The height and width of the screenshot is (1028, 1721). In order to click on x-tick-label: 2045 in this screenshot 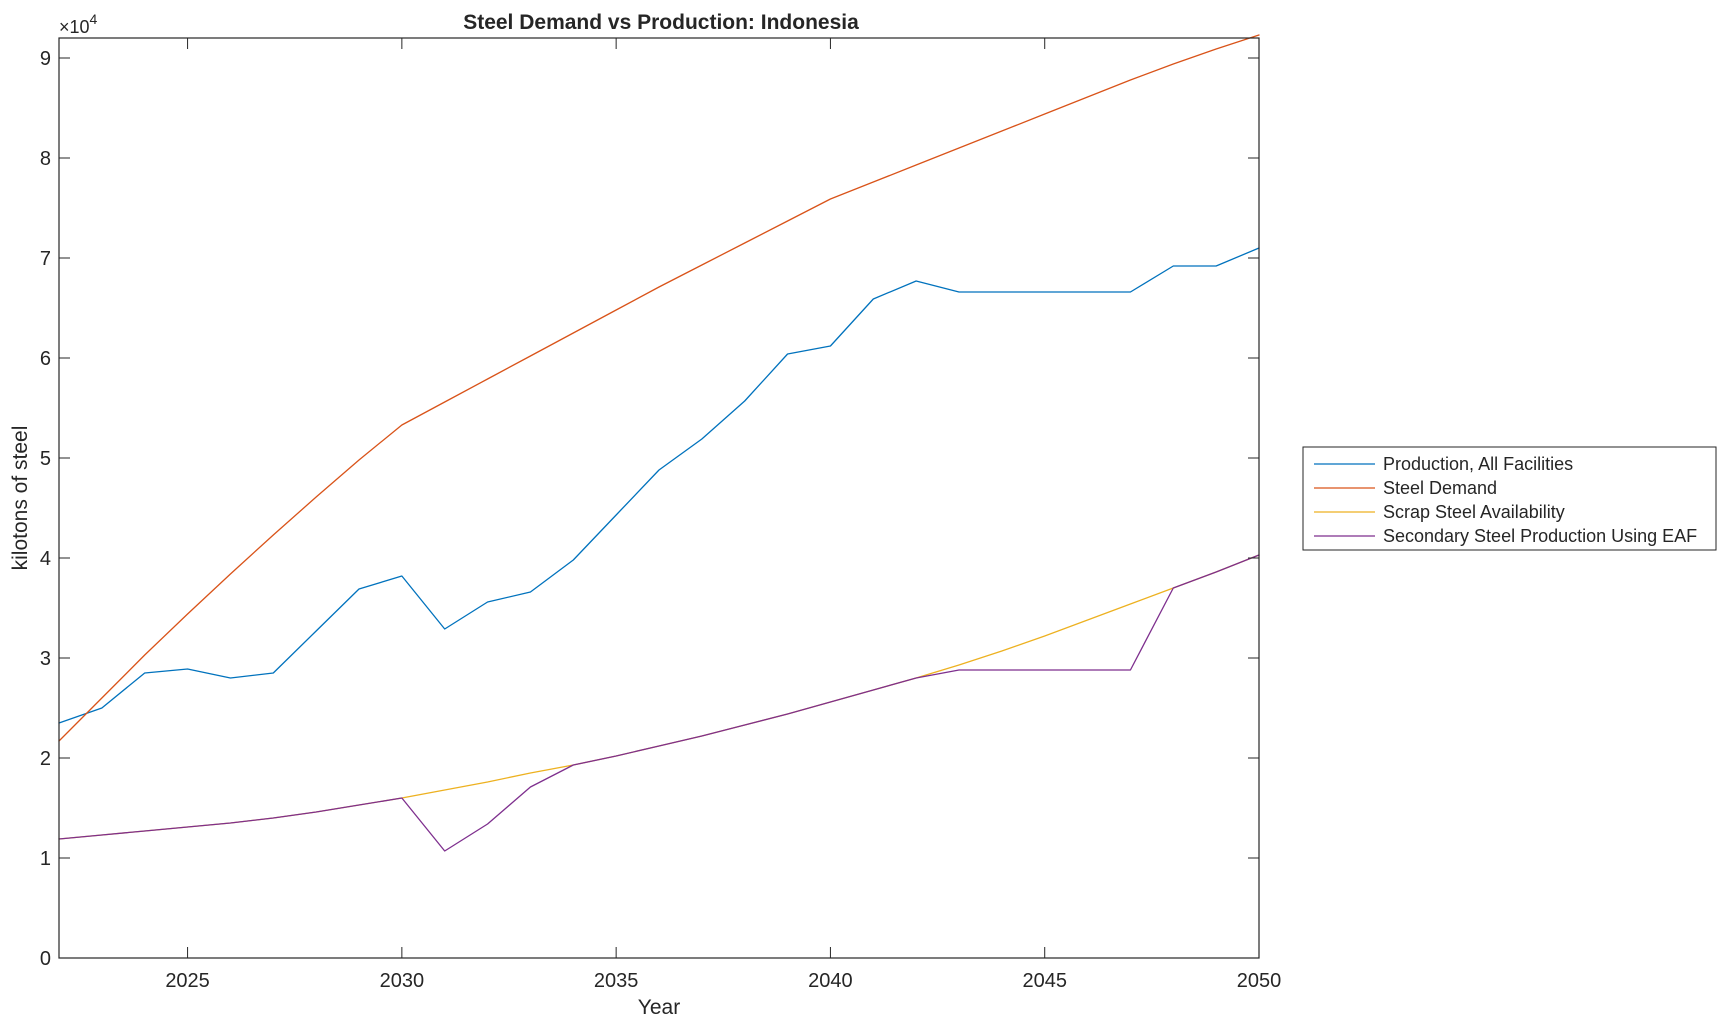, I will do `click(1044, 981)`.